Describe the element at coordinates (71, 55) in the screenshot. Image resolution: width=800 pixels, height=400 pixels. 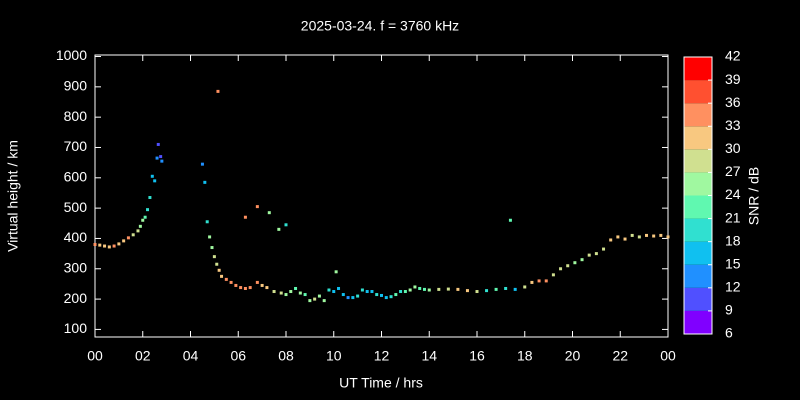
I see `y-tick-label: 1000` at that location.